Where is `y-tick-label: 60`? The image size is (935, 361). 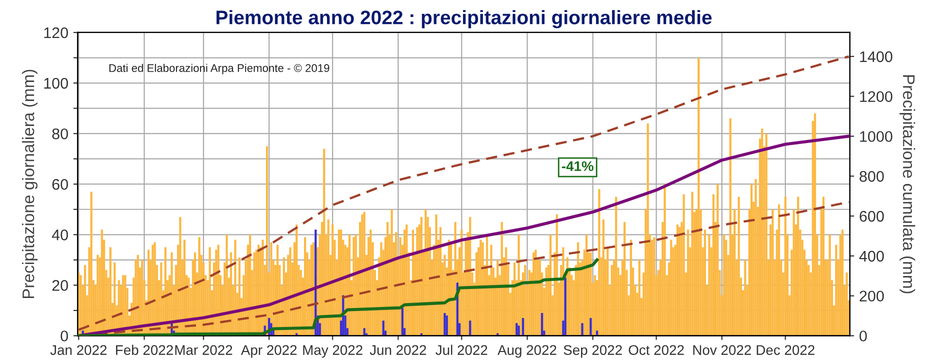 y-tick-label: 60 is located at coordinates (60, 184).